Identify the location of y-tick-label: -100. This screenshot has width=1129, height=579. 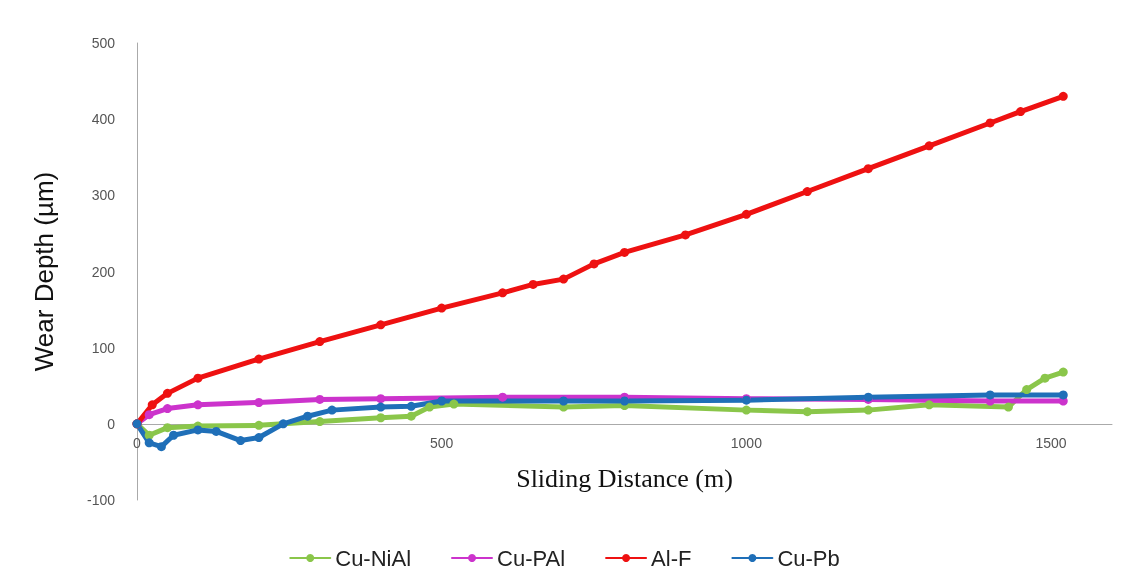
(101, 500).